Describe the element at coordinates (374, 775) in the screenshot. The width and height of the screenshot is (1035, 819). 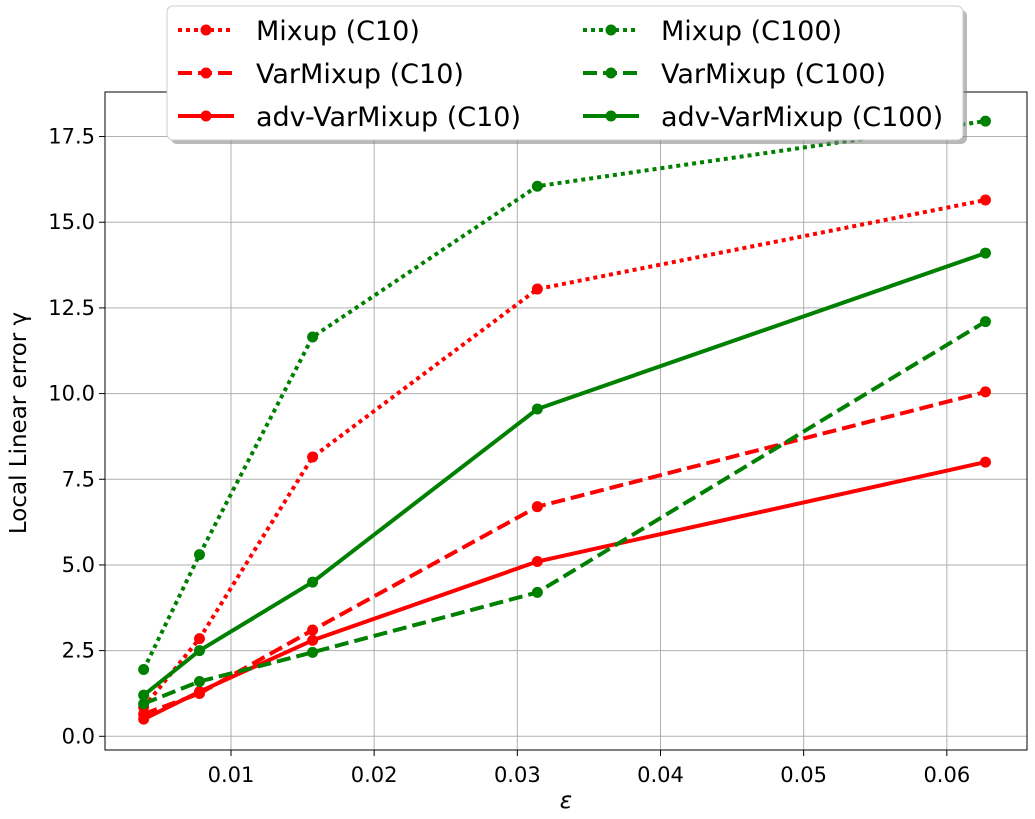
I see `x-tick-label: 0.02` at that location.